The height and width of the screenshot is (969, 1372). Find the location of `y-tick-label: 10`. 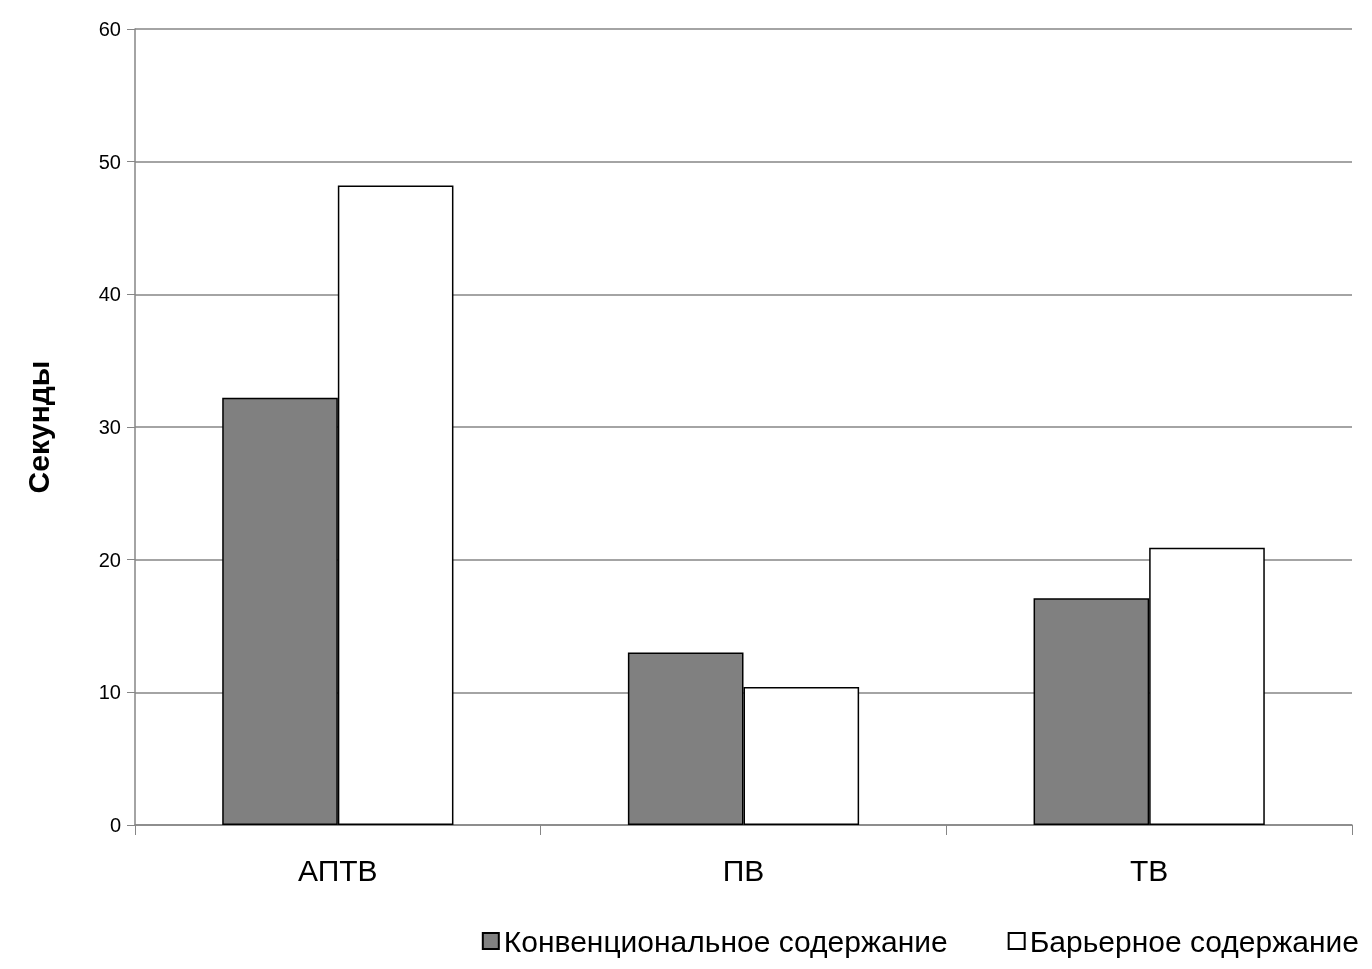

y-tick-label: 10 is located at coordinates (109, 692).